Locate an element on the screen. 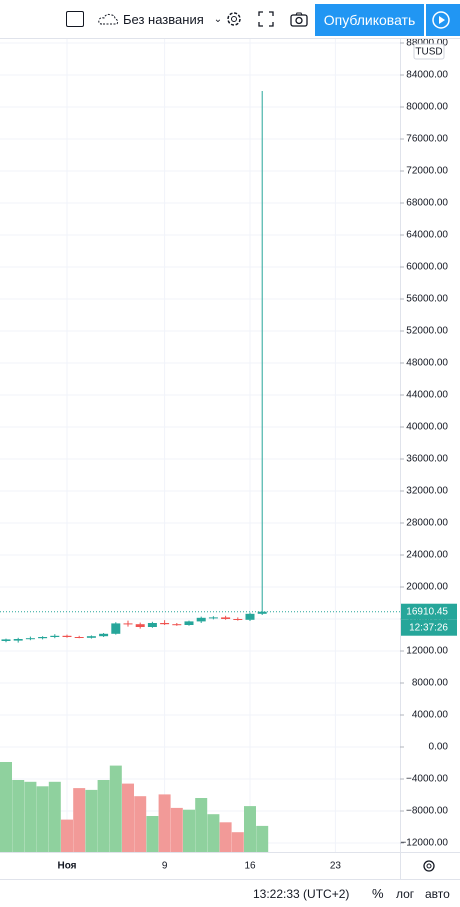 This screenshot has width=460, height=907. publish-button: Опубликовать is located at coordinates (369, 20).